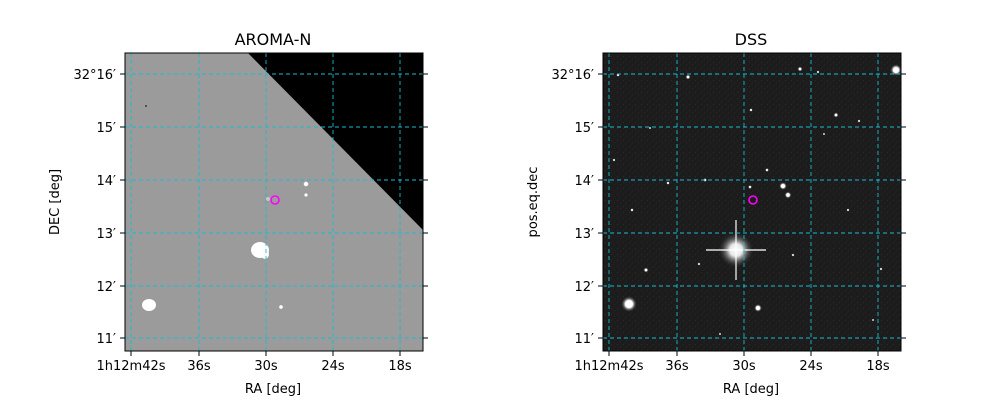 This screenshot has height=400, width=1000. What do you see at coordinates (751, 39) in the screenshot?
I see `panel-title: DSS` at bounding box center [751, 39].